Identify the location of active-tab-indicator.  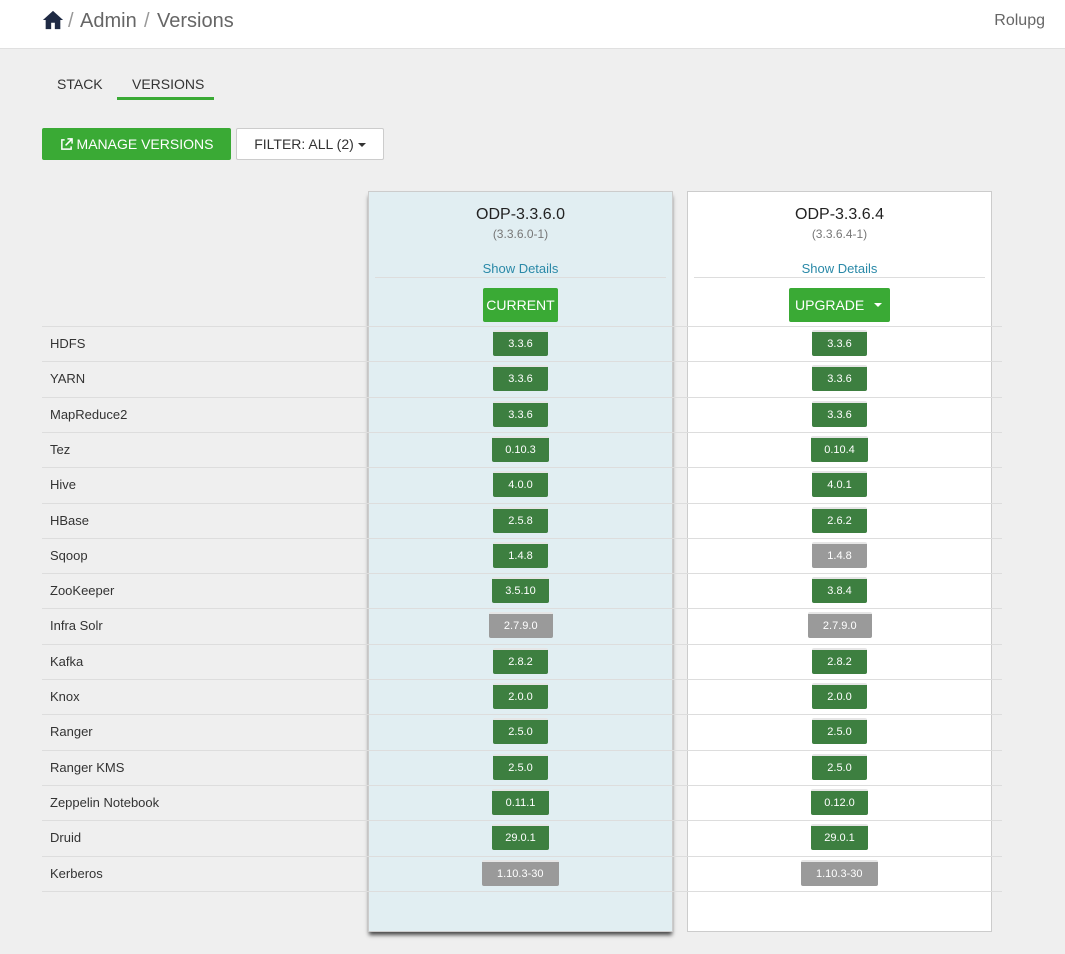
(165, 98).